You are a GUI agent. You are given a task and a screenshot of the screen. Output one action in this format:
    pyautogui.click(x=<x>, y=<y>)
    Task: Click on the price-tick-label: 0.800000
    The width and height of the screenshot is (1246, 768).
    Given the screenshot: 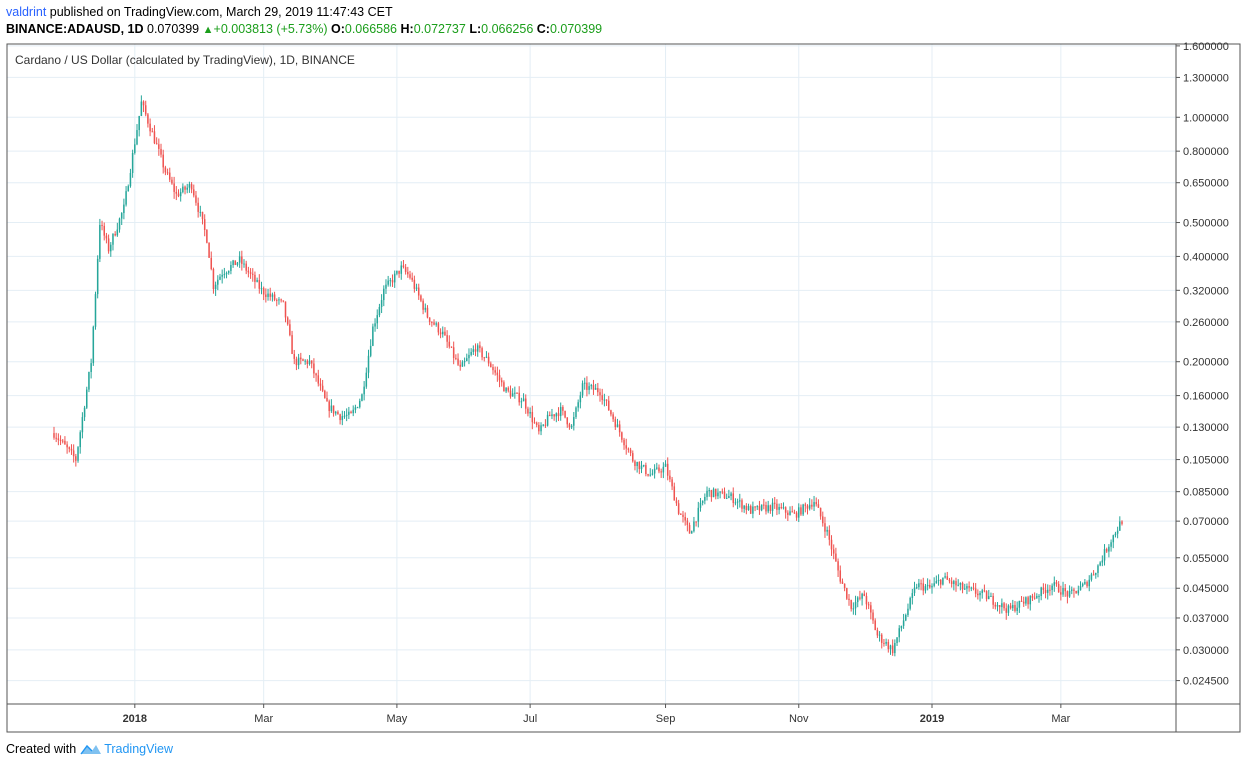 What is the action you would take?
    pyautogui.click(x=1206, y=152)
    